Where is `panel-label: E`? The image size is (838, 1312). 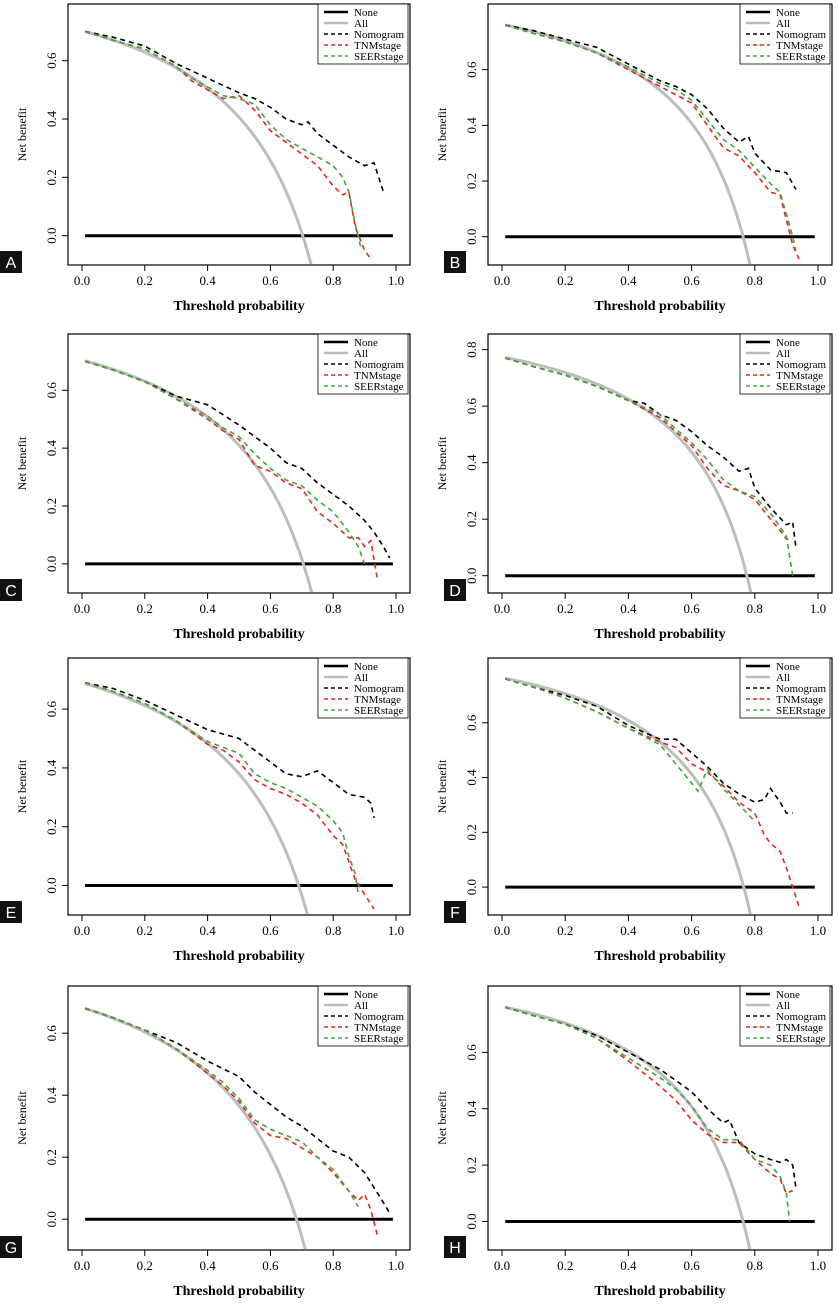
panel-label: E is located at coordinates (11, 913).